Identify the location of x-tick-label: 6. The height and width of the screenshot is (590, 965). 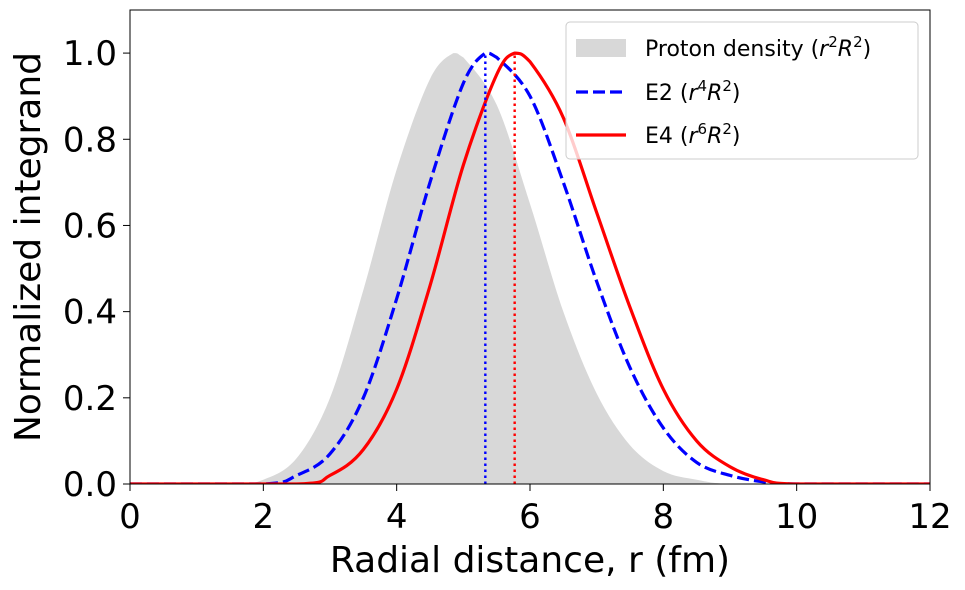
(530, 517).